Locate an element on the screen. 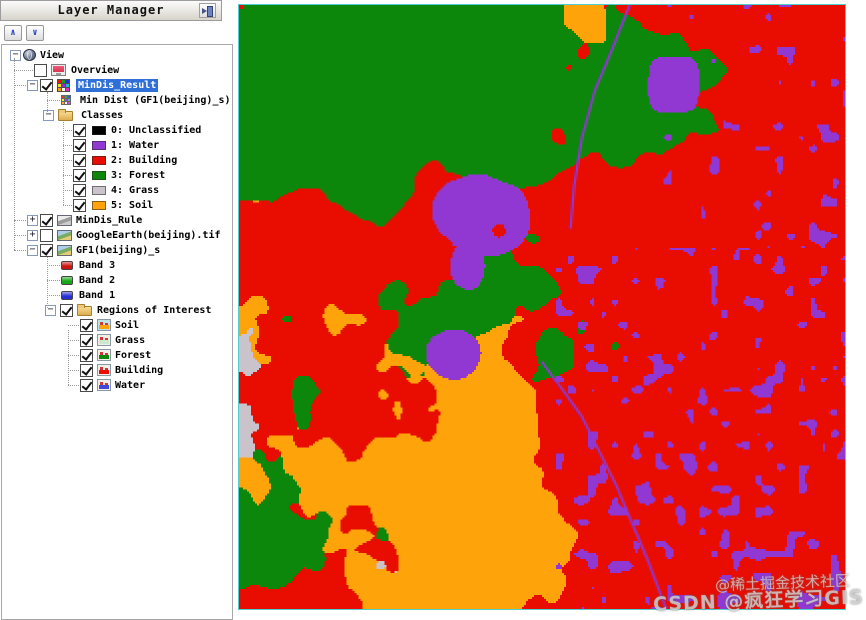 This screenshot has height=620, width=866. tree-label-googleearth: GoogleEarth(beijing).tif is located at coordinates (148, 235).